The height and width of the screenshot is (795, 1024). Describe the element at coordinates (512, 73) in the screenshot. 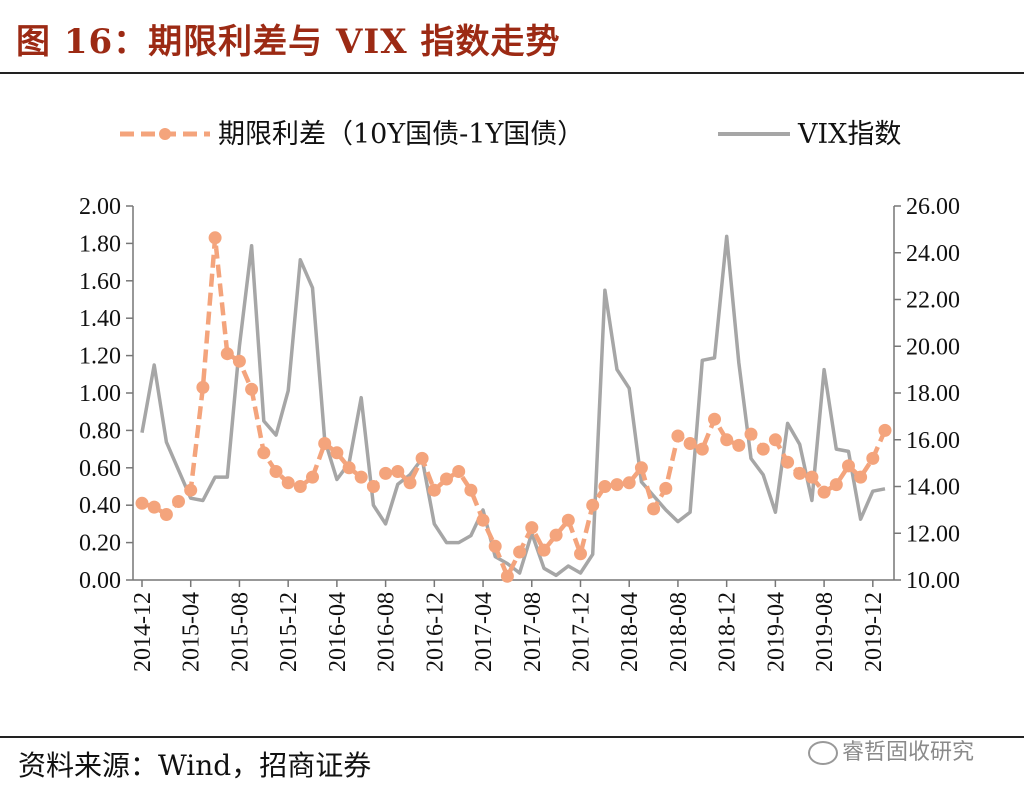

I see `title-divider` at that location.